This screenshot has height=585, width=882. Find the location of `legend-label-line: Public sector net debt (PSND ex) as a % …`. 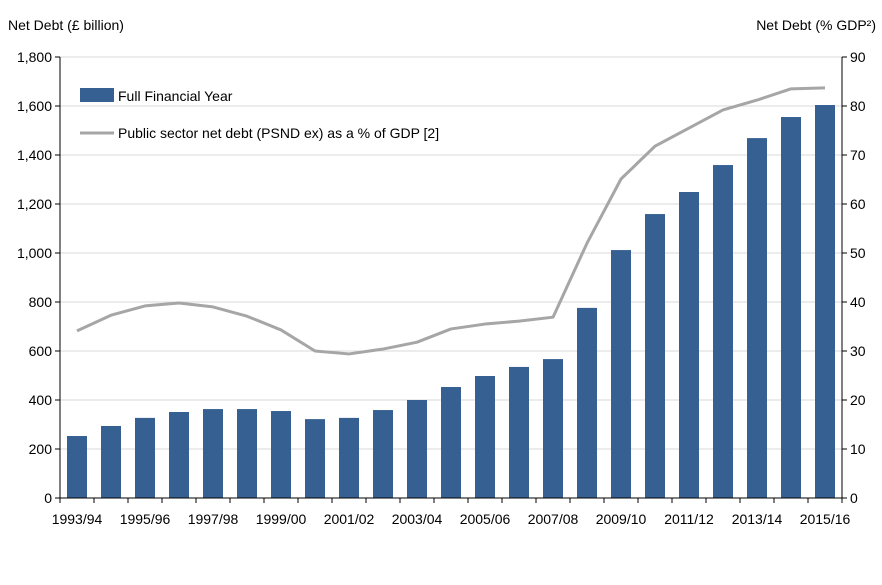

legend-label-line: Public sector net debt (PSND ex) as a % … is located at coordinates (278, 133).